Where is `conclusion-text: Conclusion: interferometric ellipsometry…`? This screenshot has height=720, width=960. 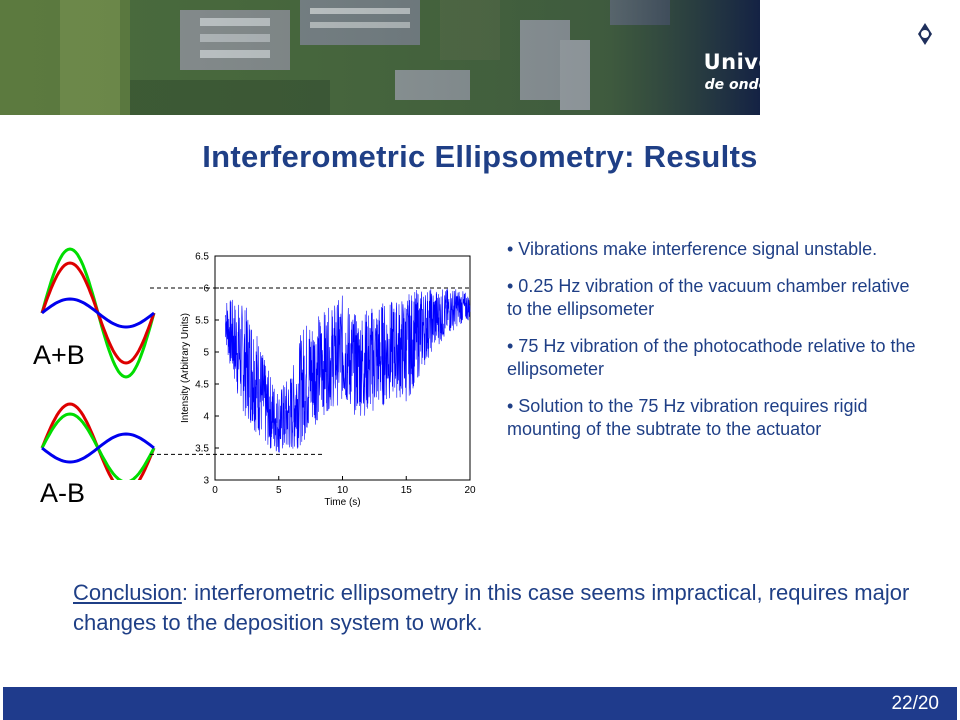 conclusion-text: Conclusion: interferometric ellipsometry… is located at coordinates (503, 608).